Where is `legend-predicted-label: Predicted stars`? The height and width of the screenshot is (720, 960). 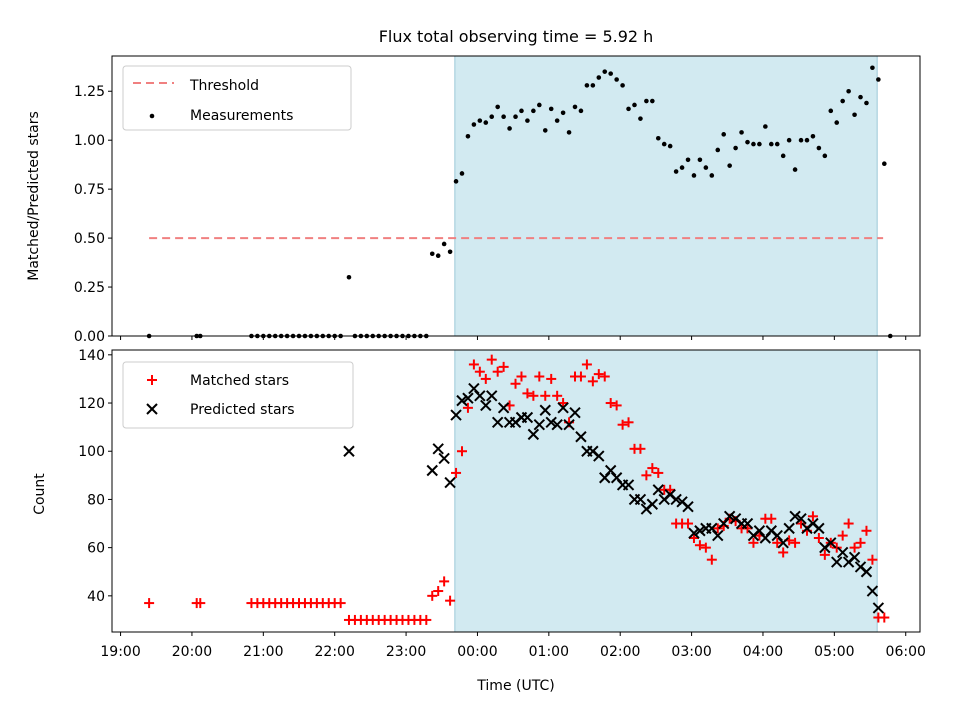 legend-predicted-label: Predicted stars is located at coordinates (242, 410).